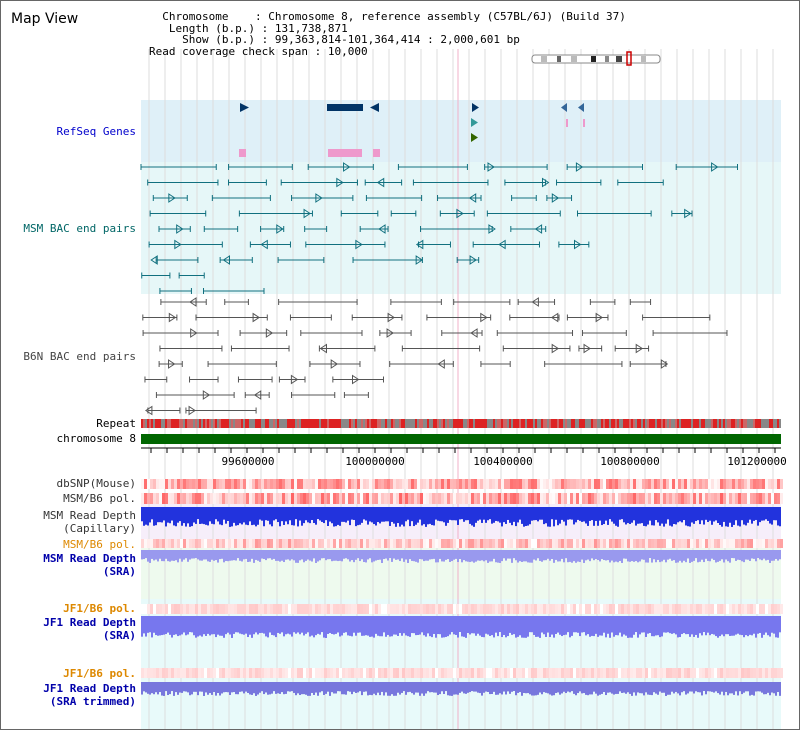 This screenshot has height=730, width=800. Describe the element at coordinates (79, 228) in the screenshot. I see `track-label-msm-bac: MSM BAC end pairs` at that location.